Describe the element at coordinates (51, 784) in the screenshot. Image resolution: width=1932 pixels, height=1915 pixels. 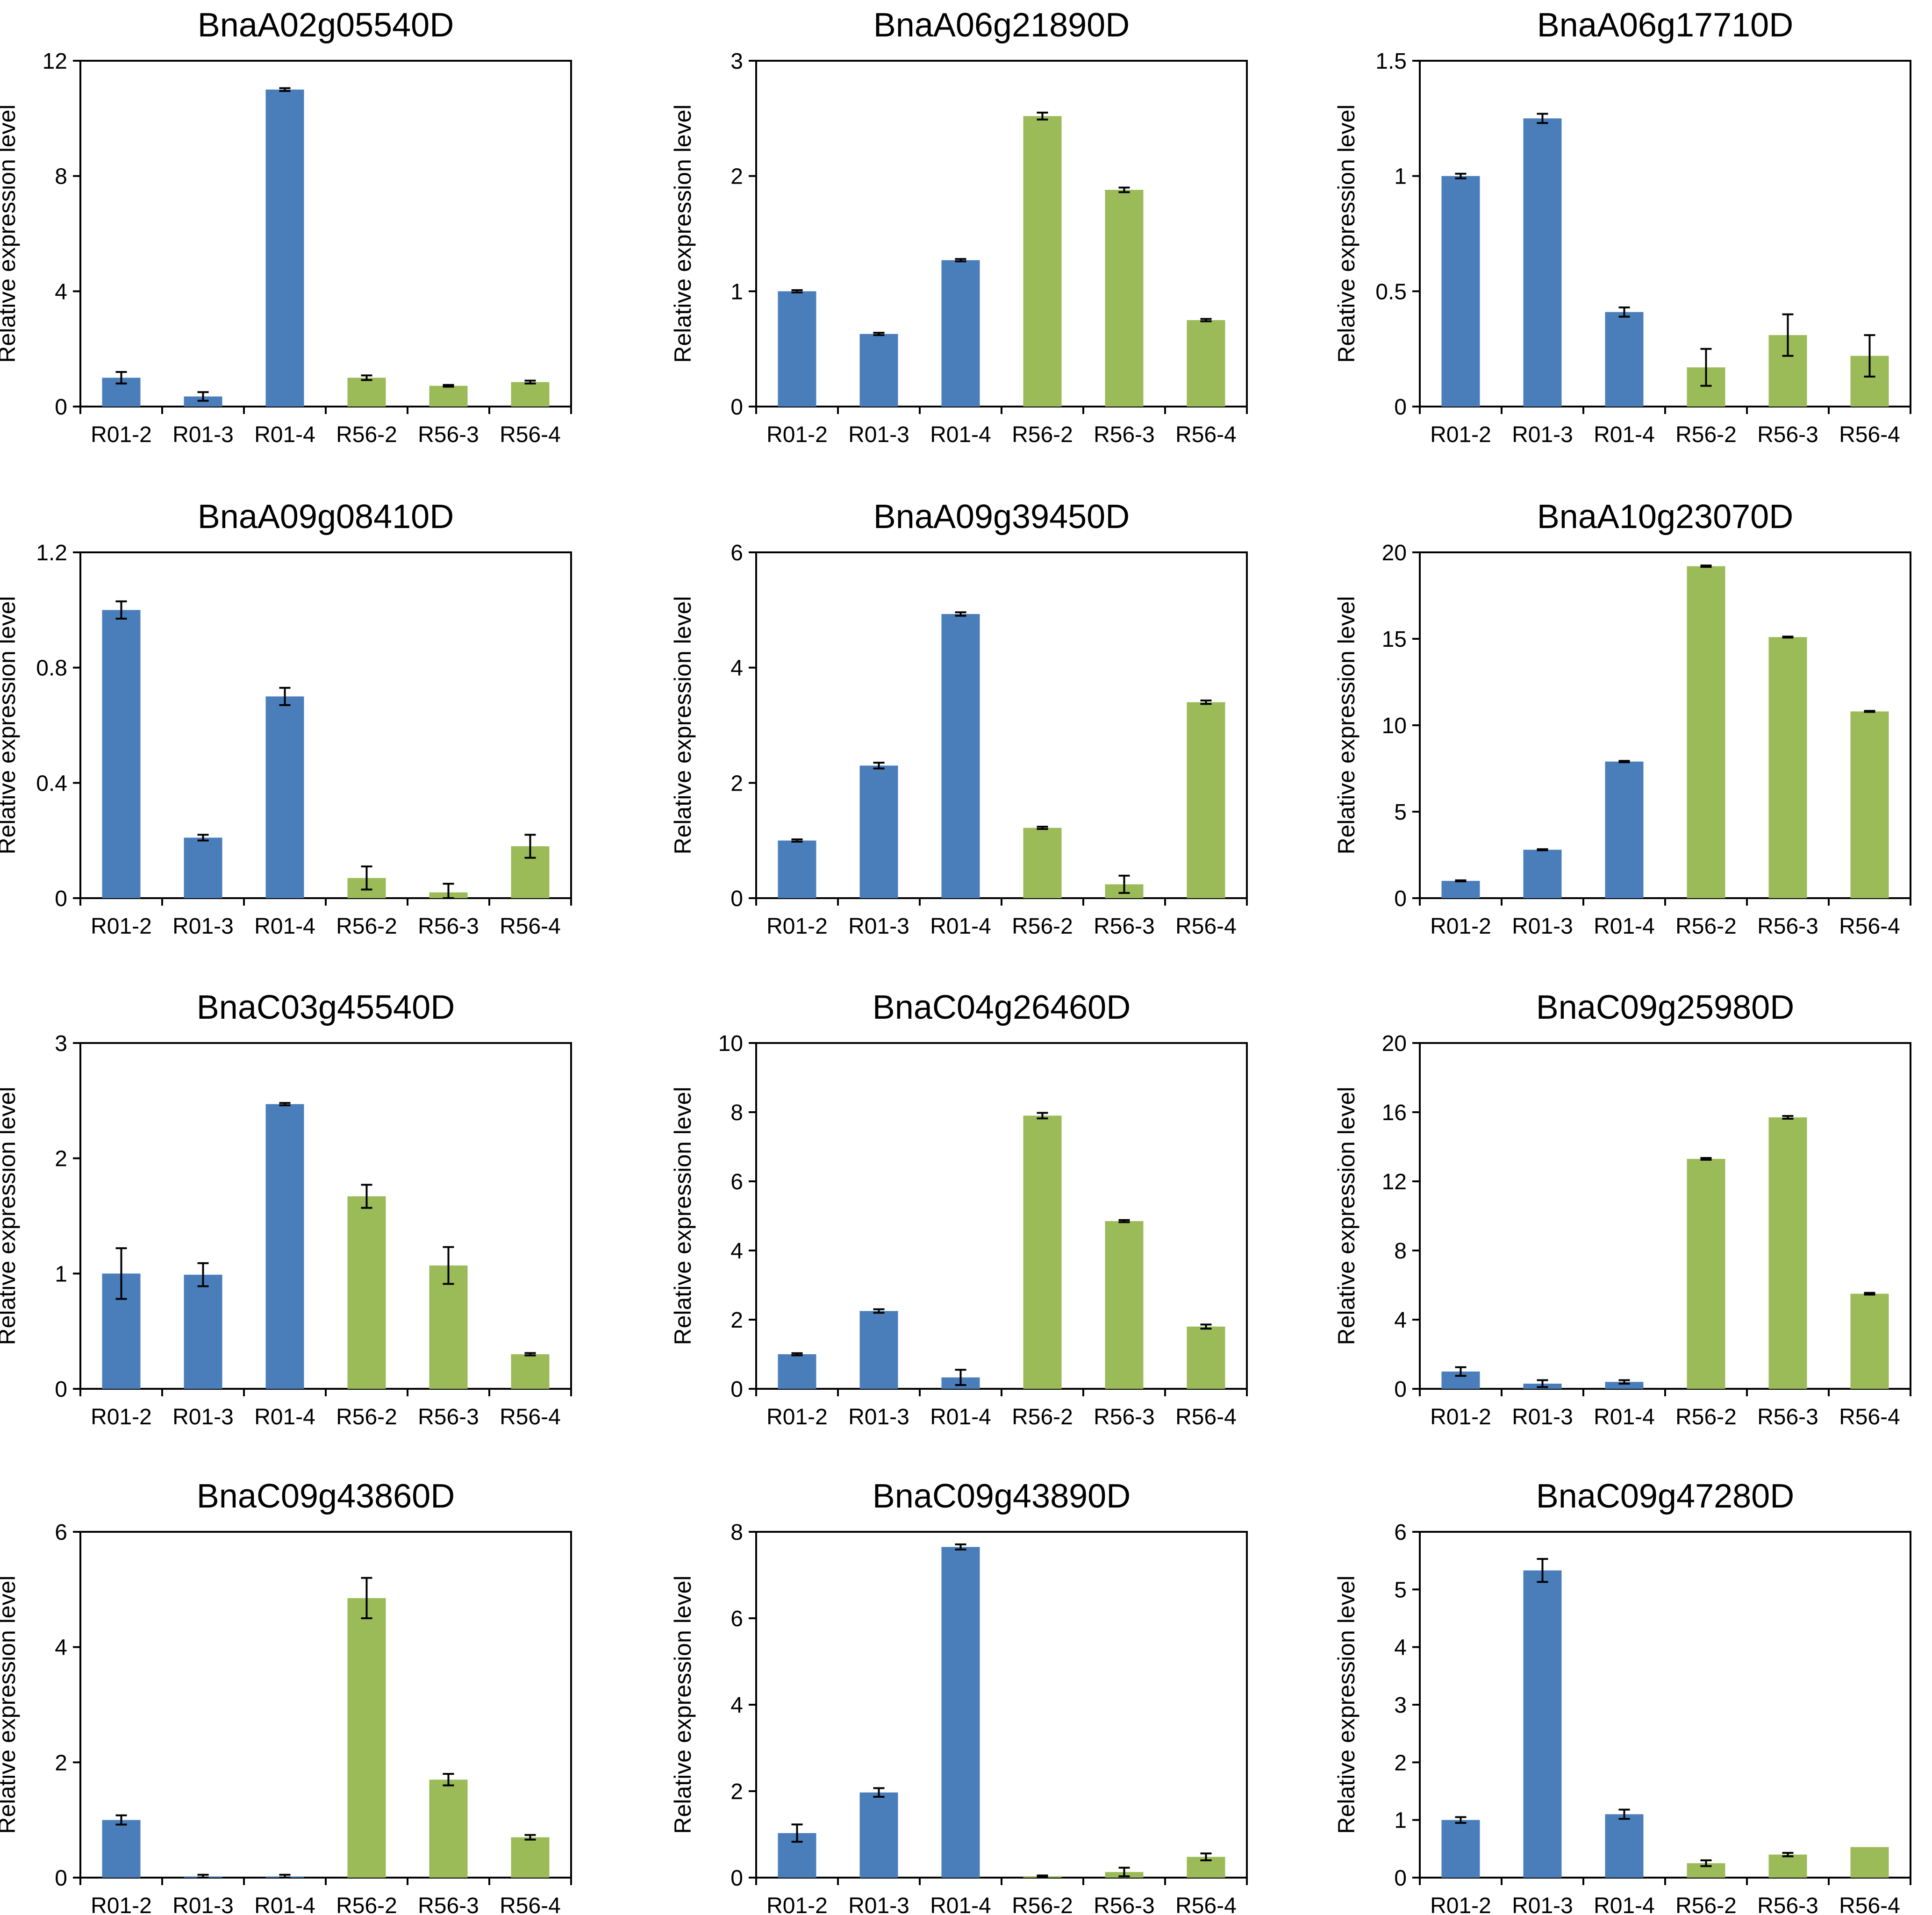
I see `y-tick-label: 0.4` at that location.